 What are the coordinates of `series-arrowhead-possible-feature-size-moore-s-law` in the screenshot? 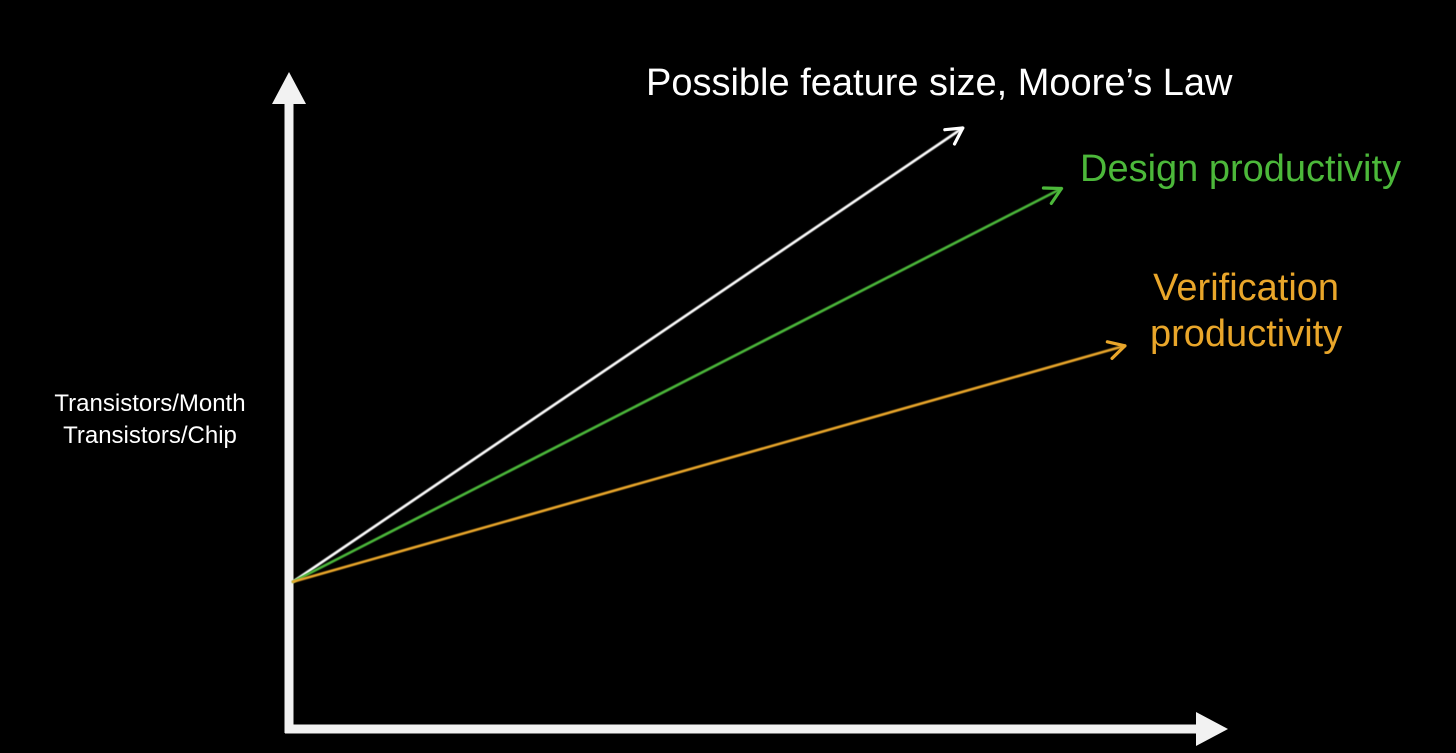 It's located at (954, 136).